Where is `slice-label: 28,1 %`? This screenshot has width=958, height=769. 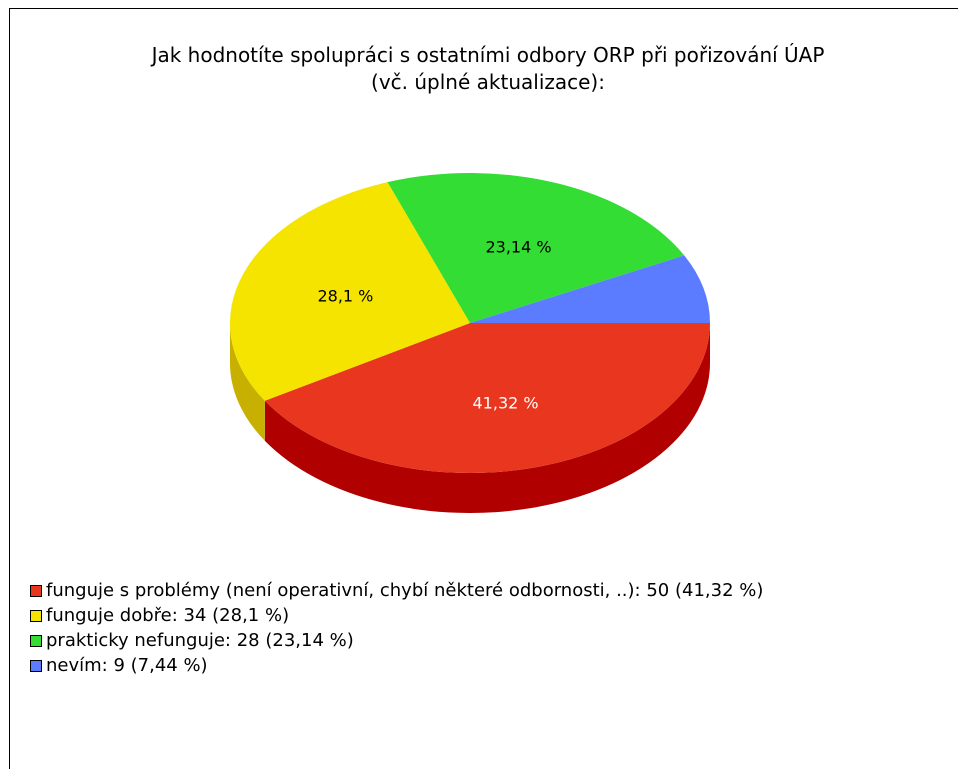 slice-label: 28,1 % is located at coordinates (345, 296).